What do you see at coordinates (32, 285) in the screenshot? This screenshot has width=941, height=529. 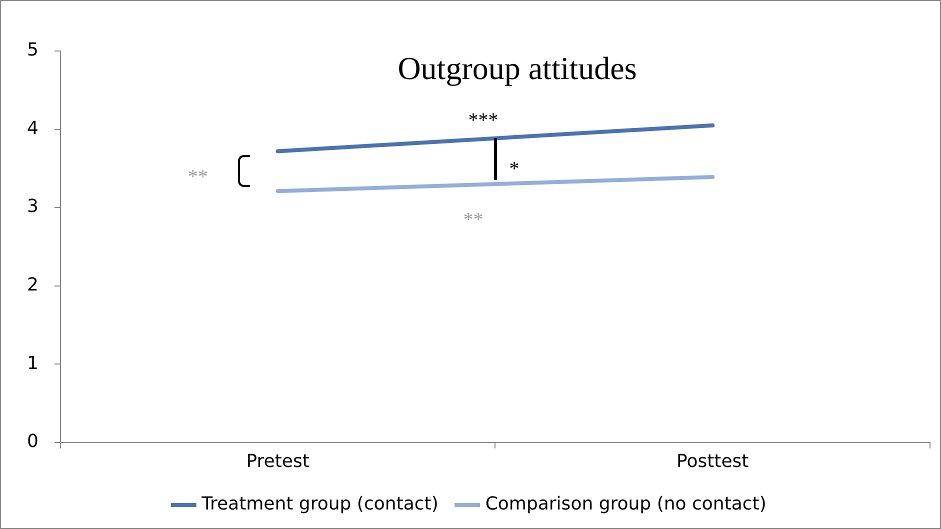 I see `y-tick-label: 2` at bounding box center [32, 285].